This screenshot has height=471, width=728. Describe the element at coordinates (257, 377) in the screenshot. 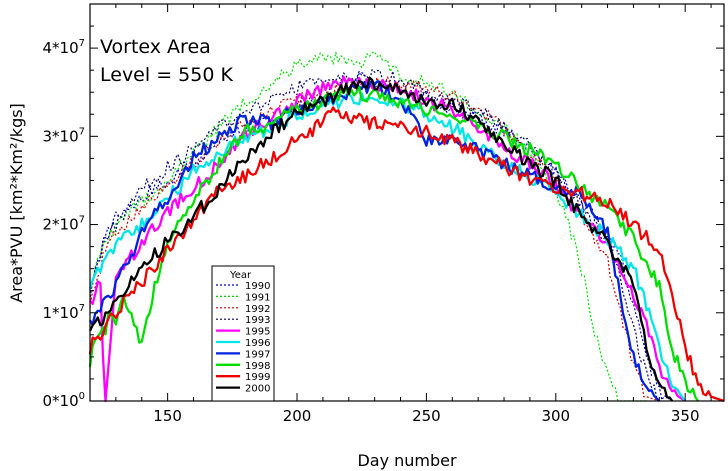

I see `legend-label-1999: 1999` at that location.